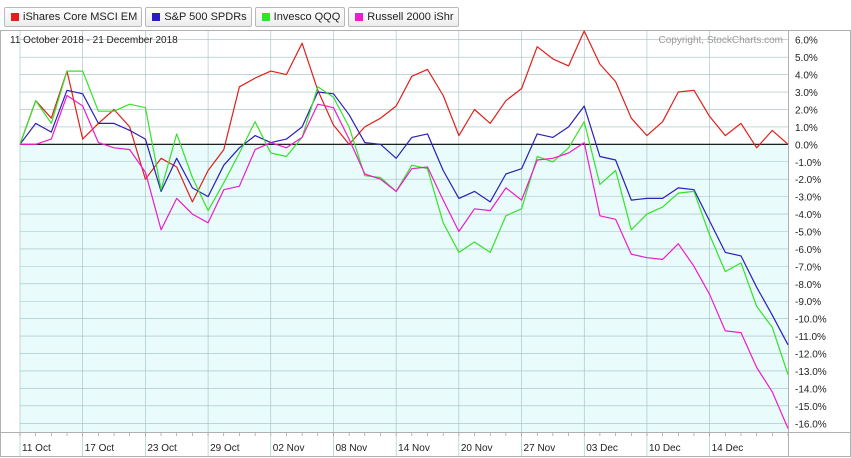 Image resolution: width=851 pixels, height=458 pixels. I want to click on y-tick-label: 3.0%, so click(806, 93).